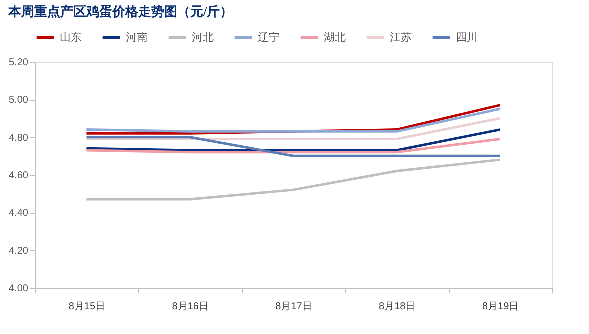 The height and width of the screenshot is (334, 589). What do you see at coordinates (294, 307) in the screenshot?
I see `x-tick-label: 8月17日` at bounding box center [294, 307].